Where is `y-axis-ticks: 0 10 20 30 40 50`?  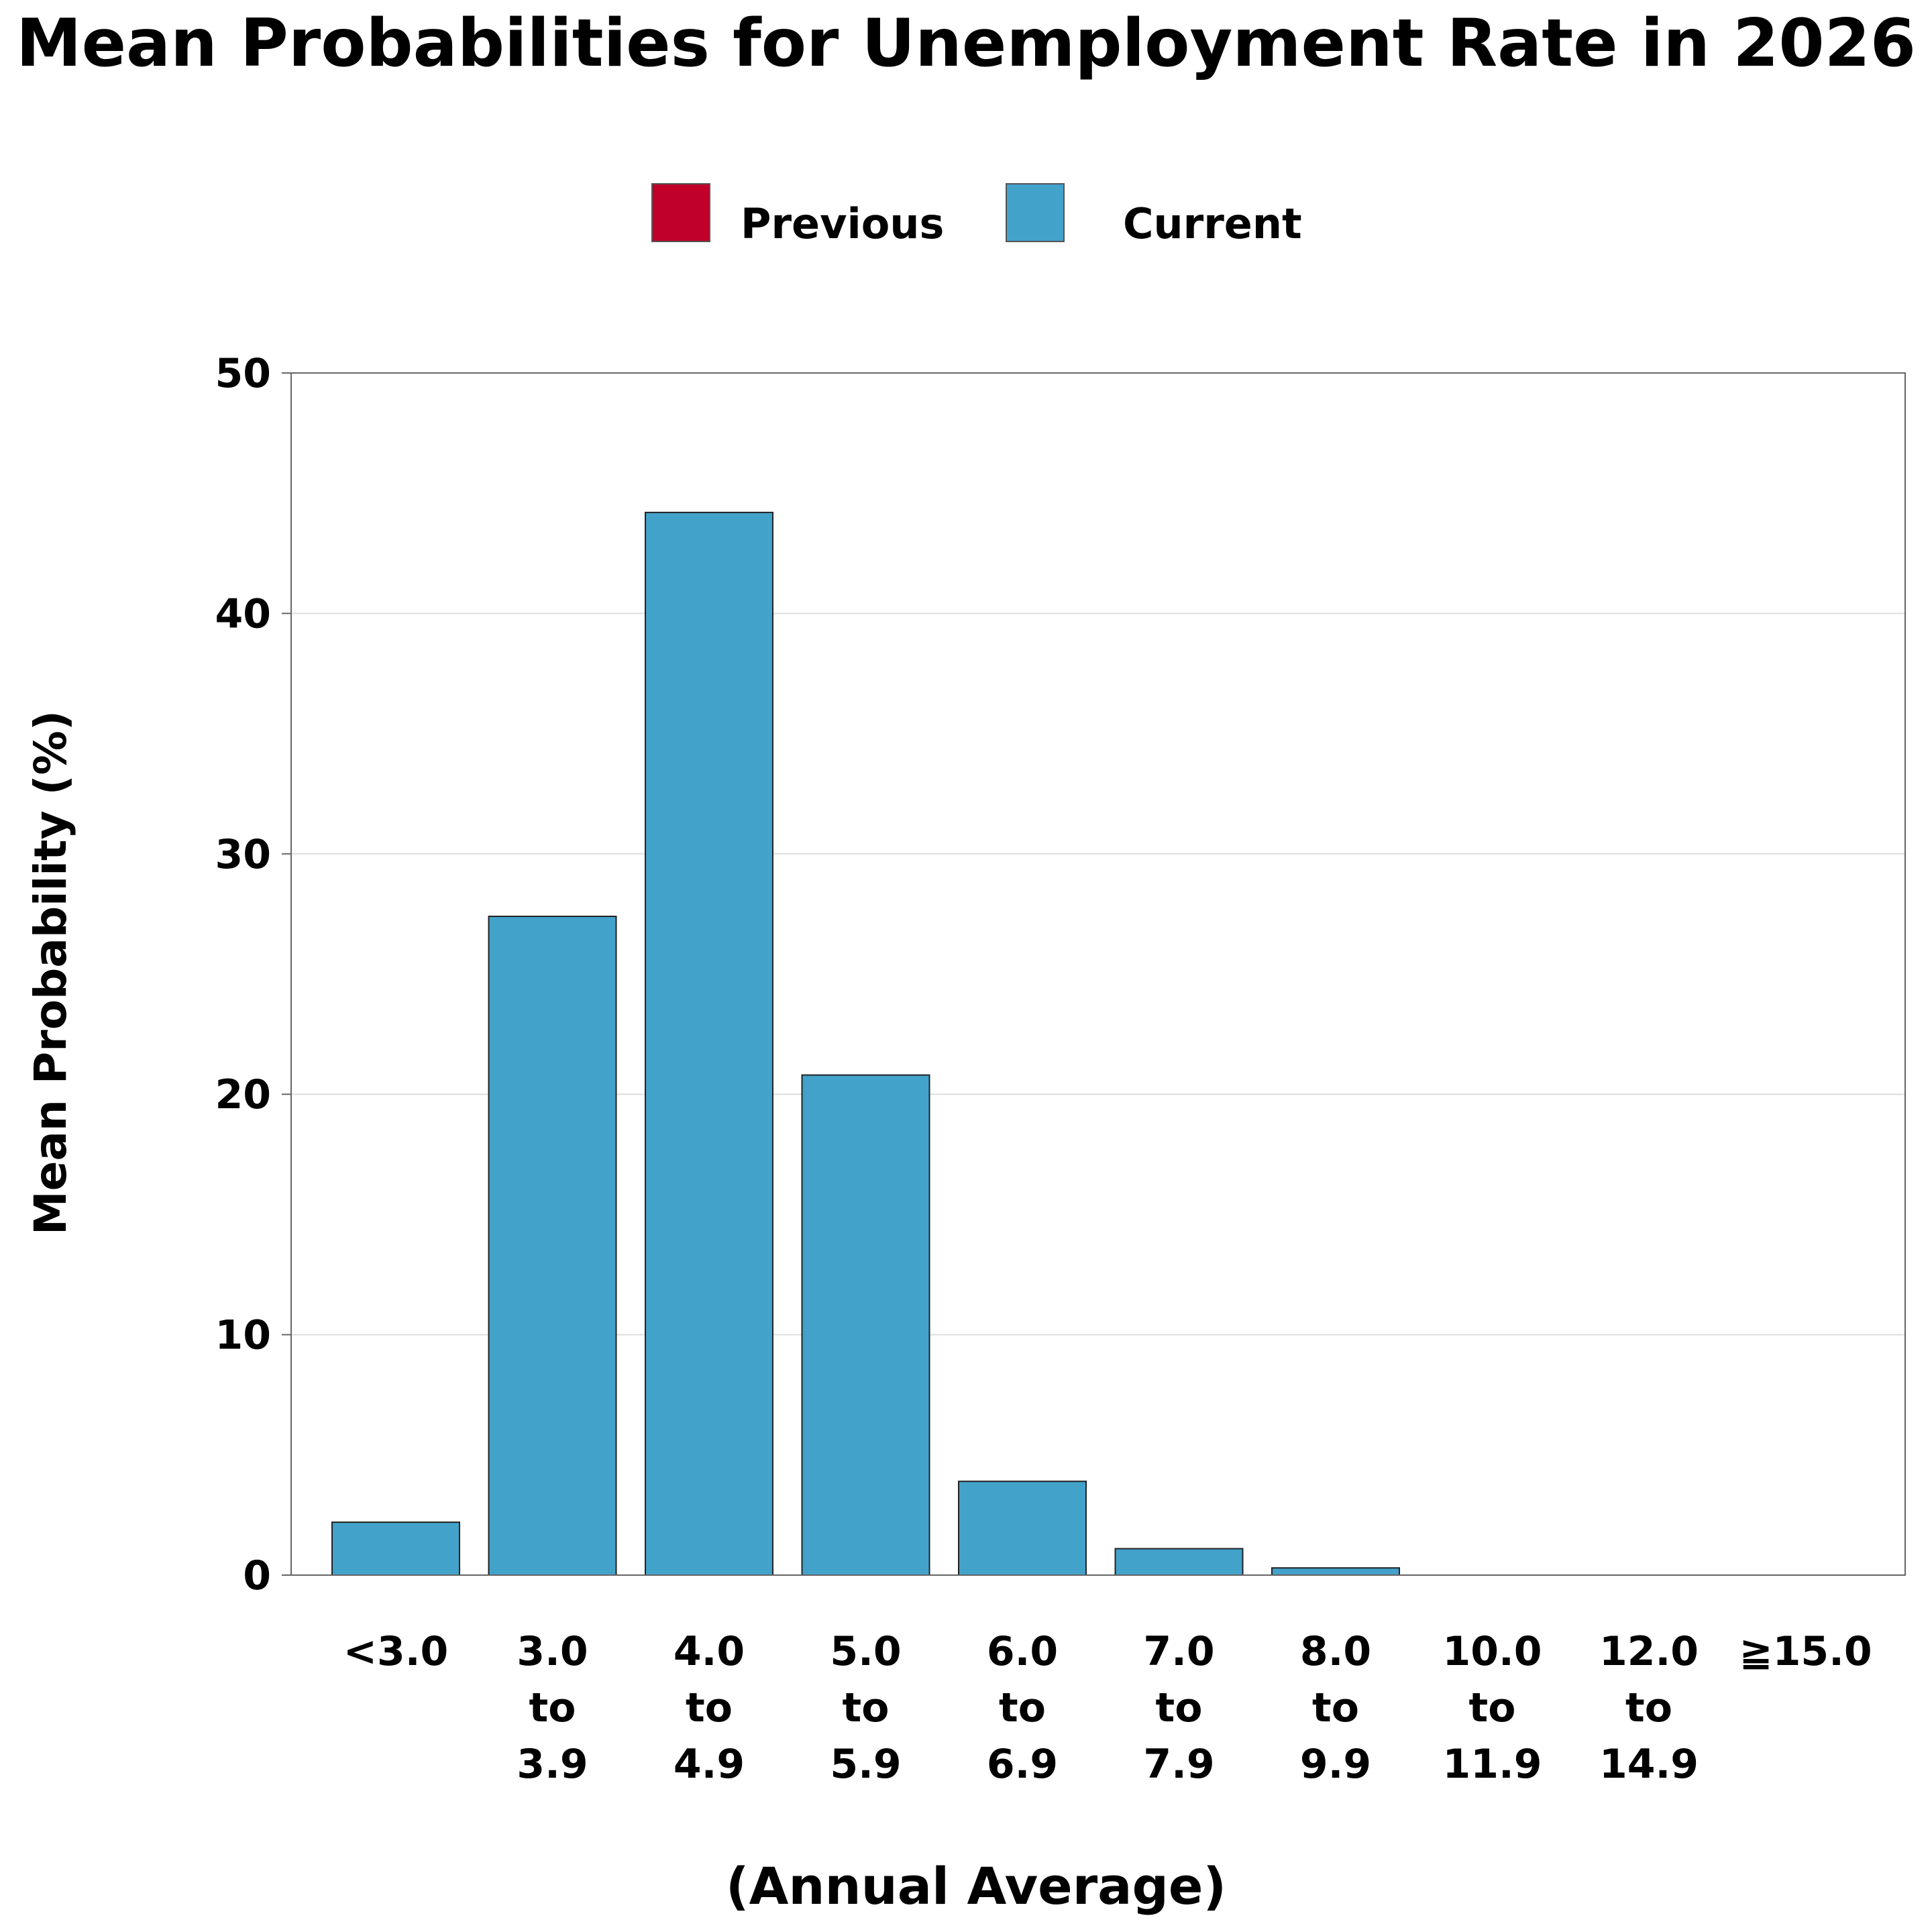 y-axis-ticks: 0 10 20 30 40 50 is located at coordinates (253, 974).